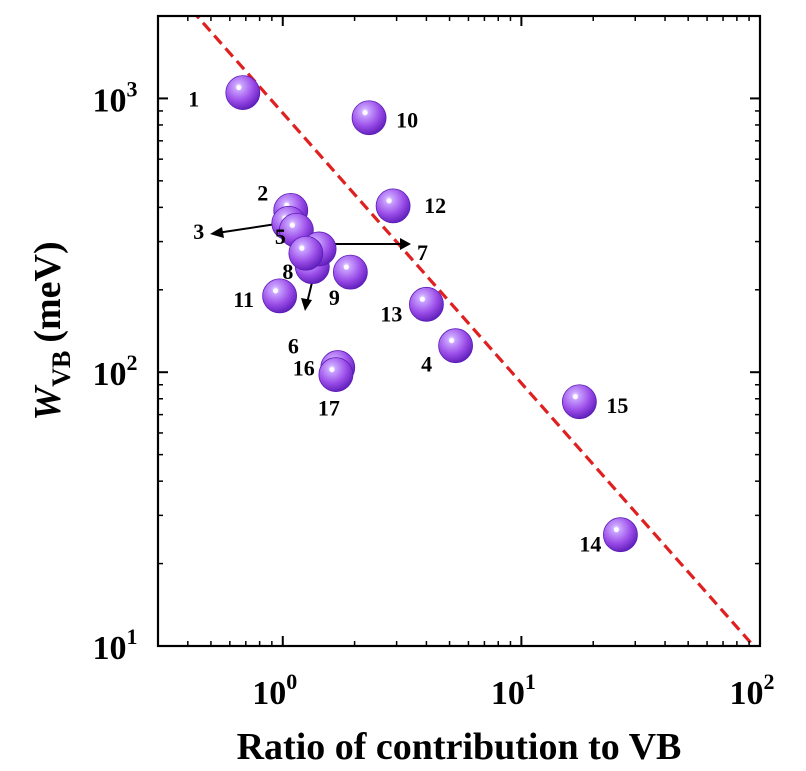  I want to click on point-label-5: 5, so click(280, 236).